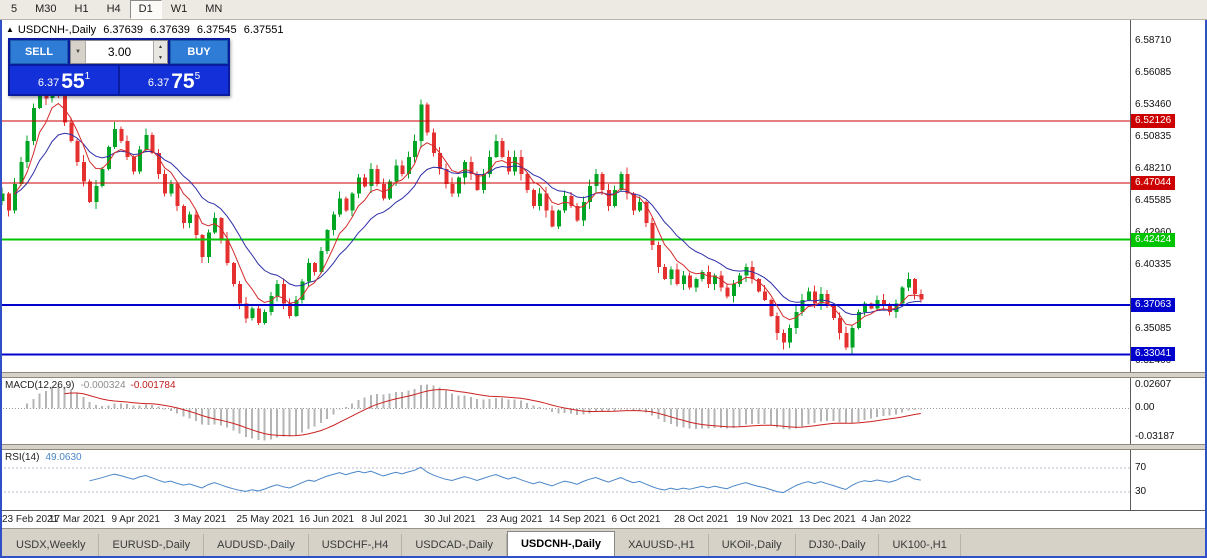 The height and width of the screenshot is (558, 1207). Describe the element at coordinates (450, 519) in the screenshot. I see `time-axis-label: 30 Jul 2021` at that location.